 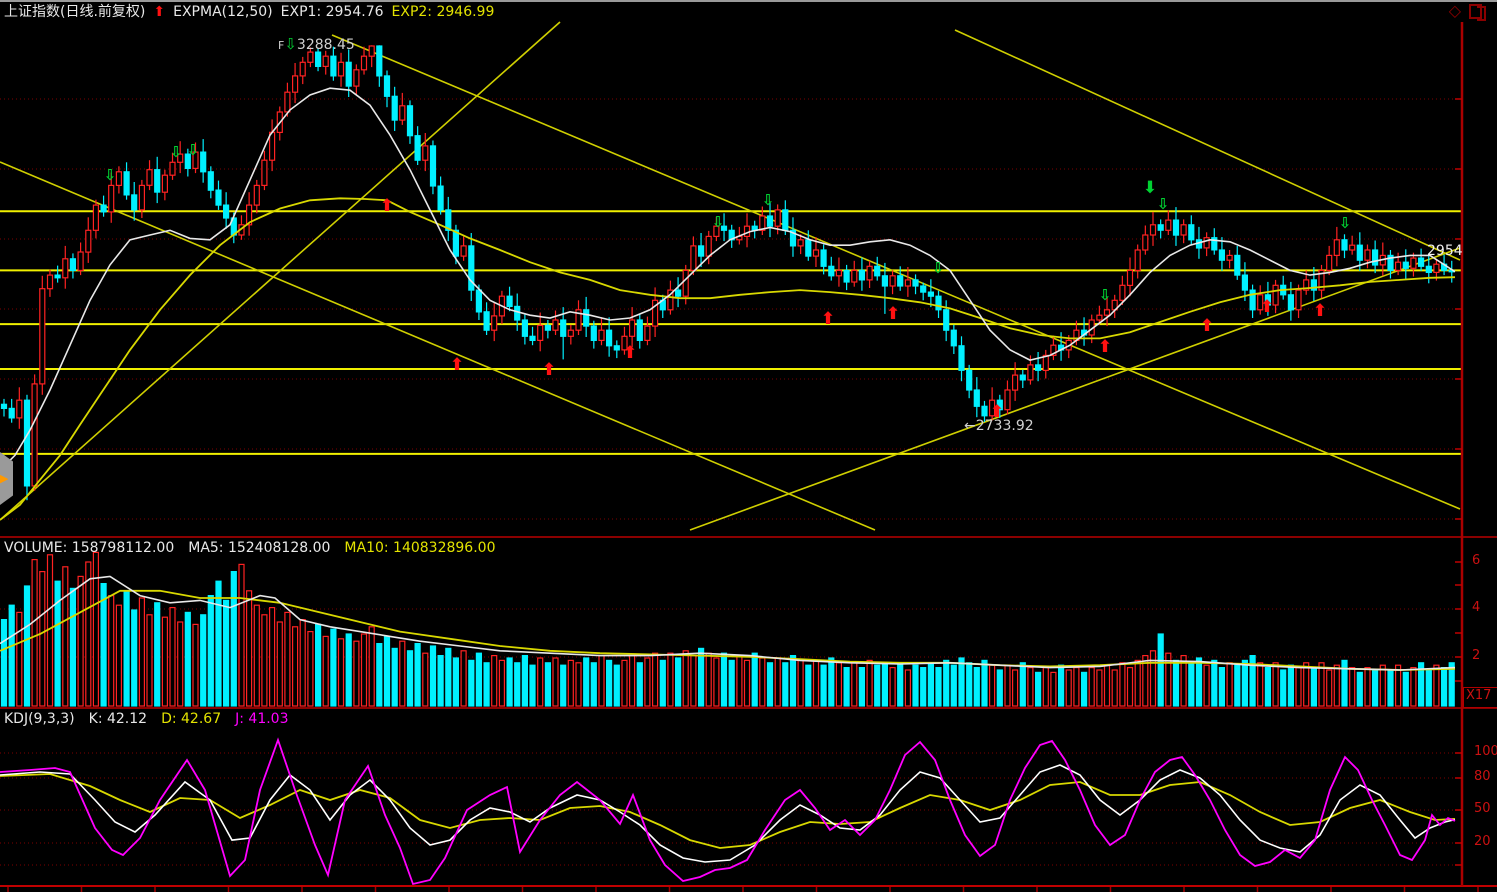 What do you see at coordinates (999, 426) in the screenshot?
I see `trough-price-label: ←2733.92` at bounding box center [999, 426].